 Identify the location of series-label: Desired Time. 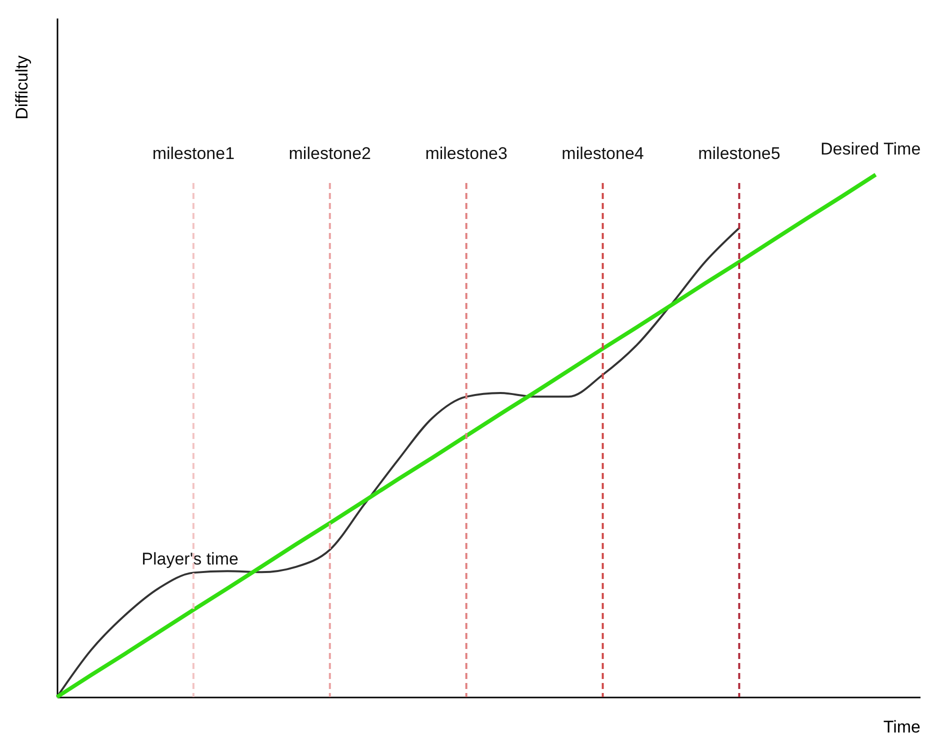
(870, 149).